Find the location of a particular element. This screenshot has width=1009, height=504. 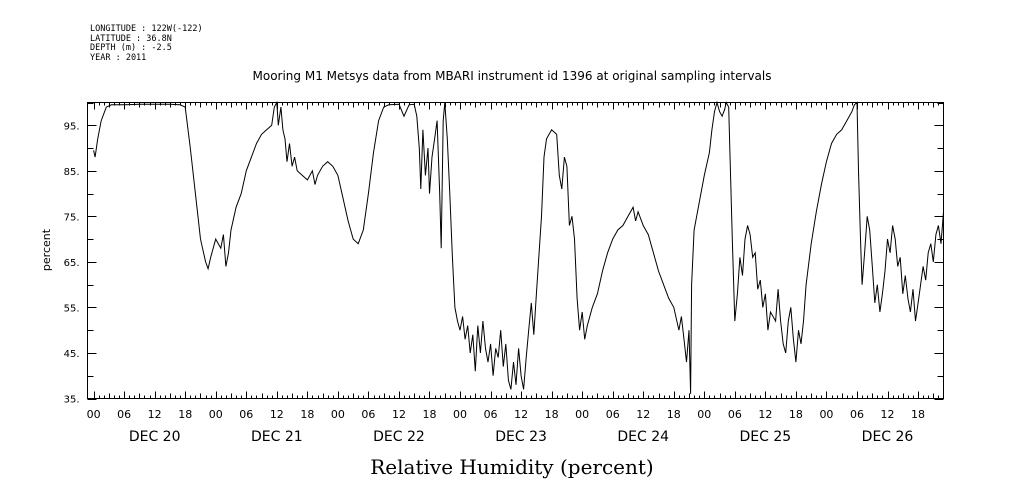

meta-longitude: LONGITUDE : 122W(-122) is located at coordinates (146, 29).